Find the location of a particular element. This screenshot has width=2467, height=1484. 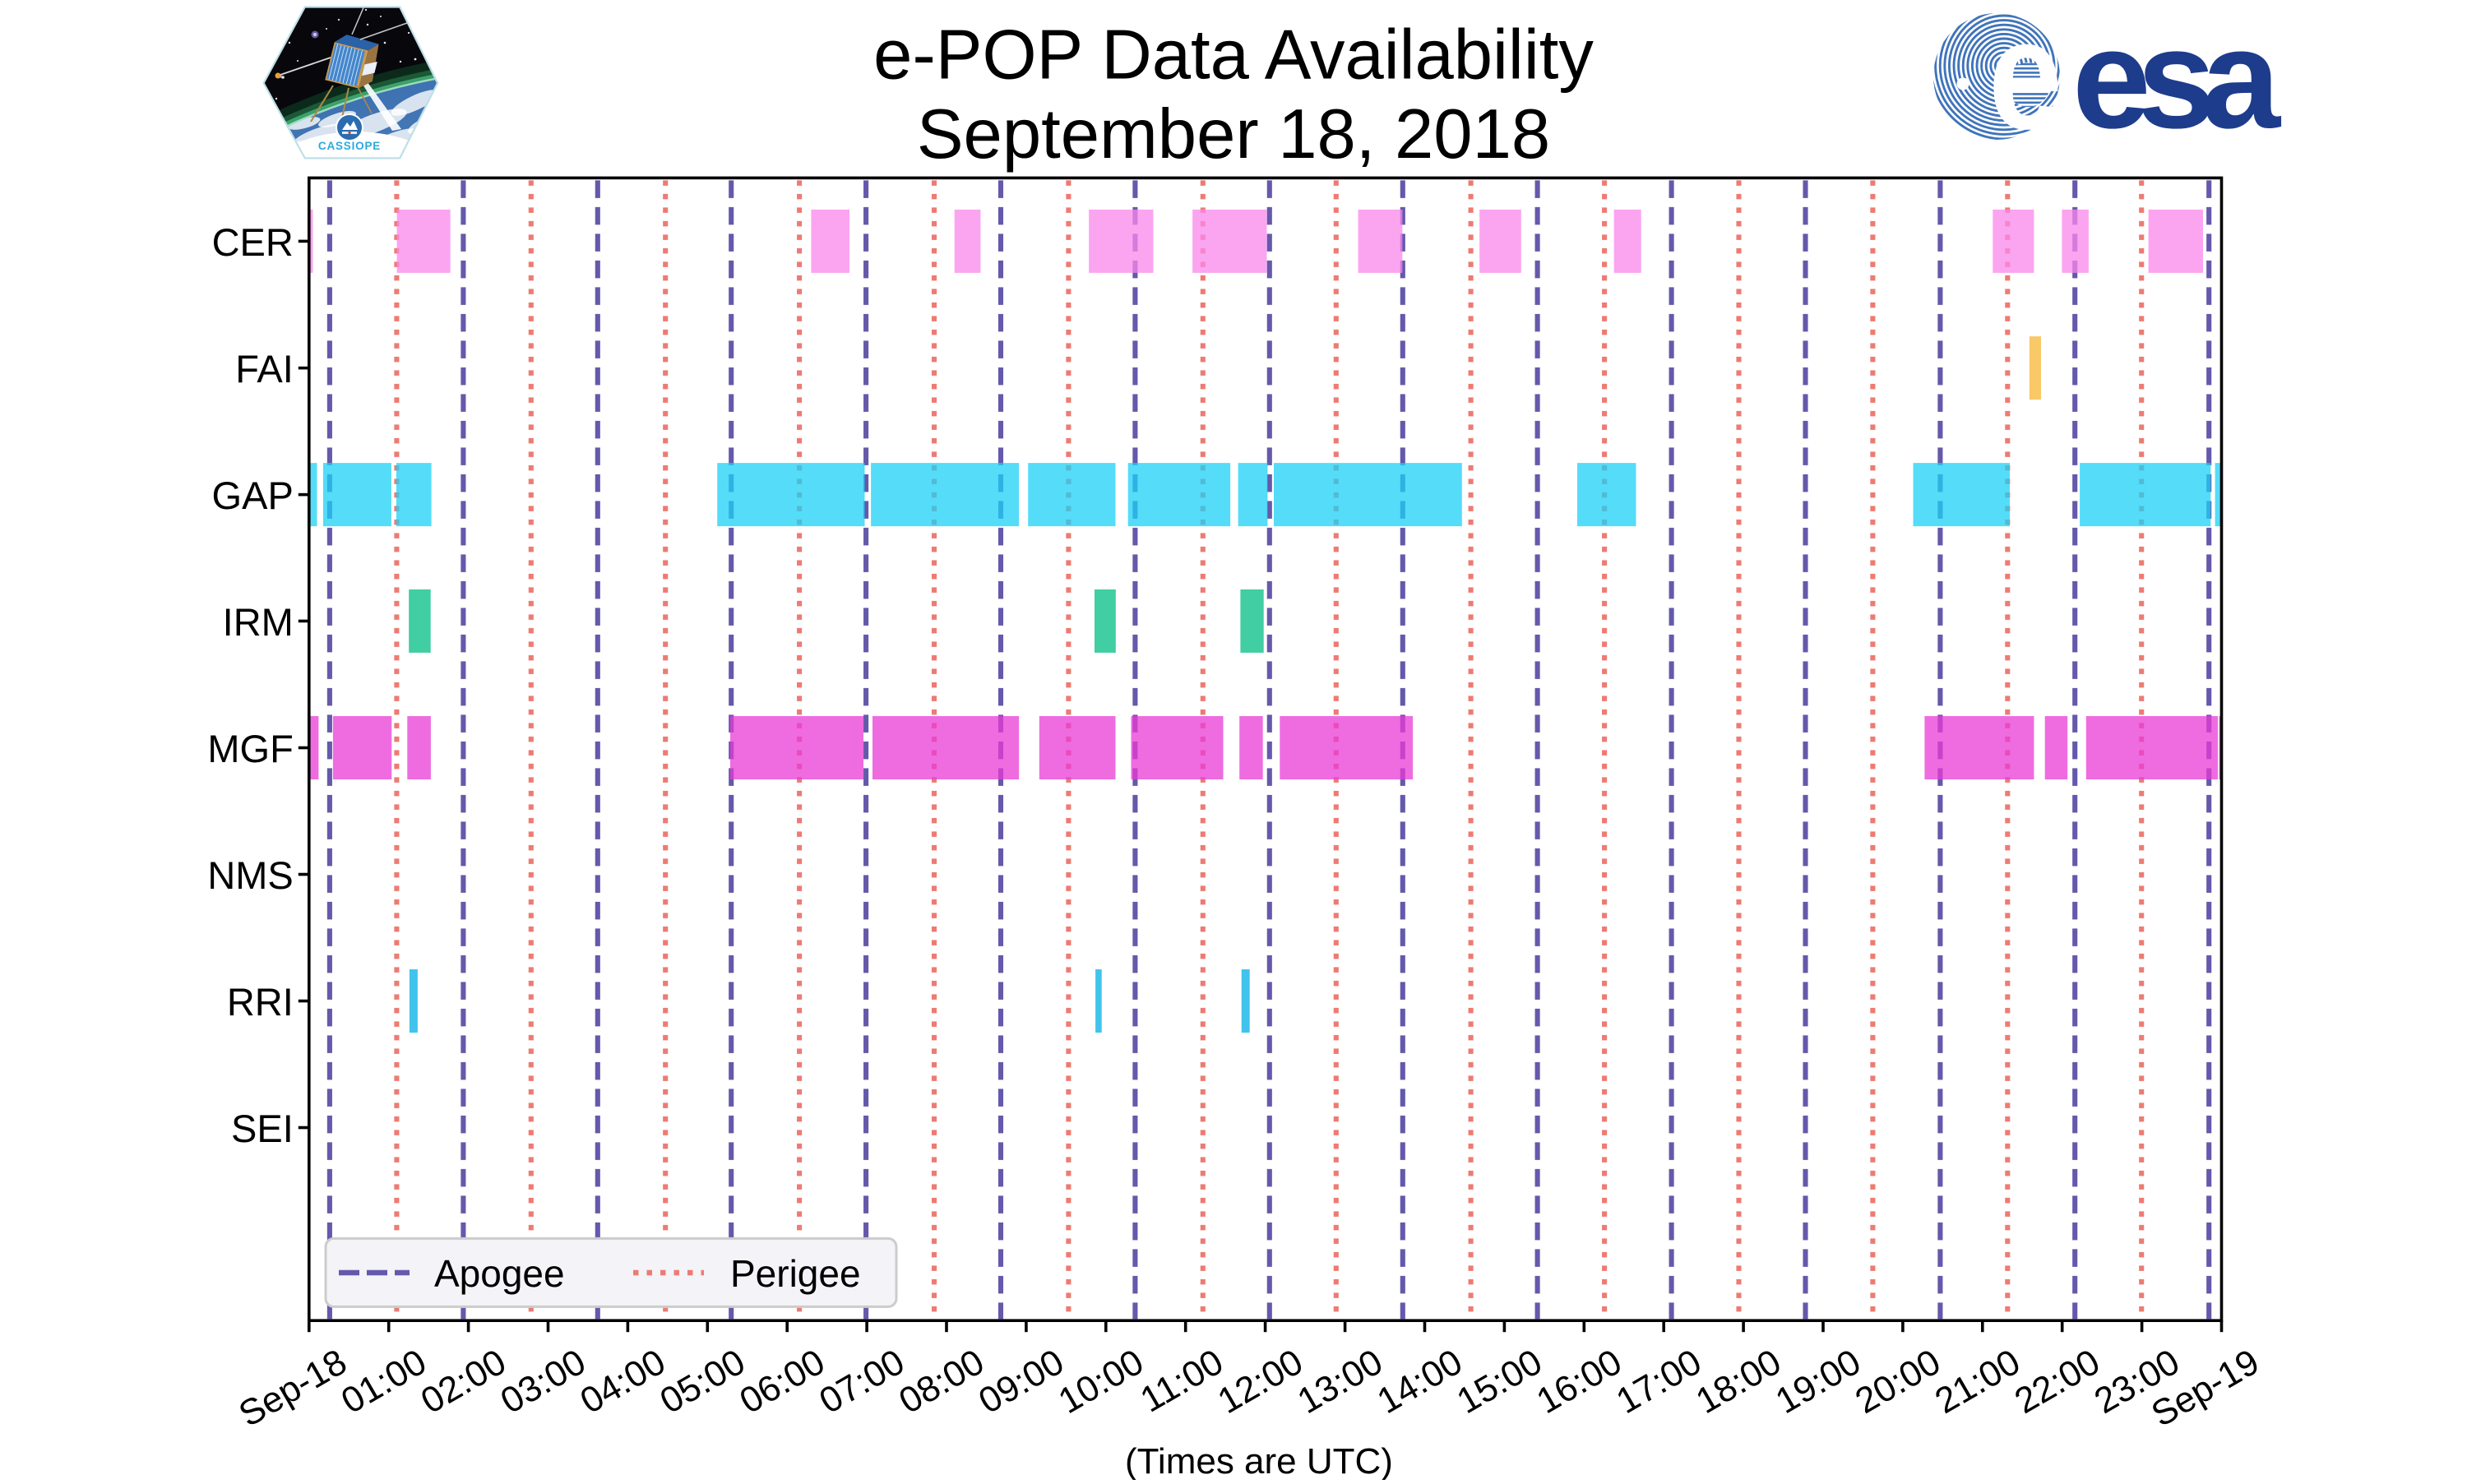

svg-text: Apogee is located at coordinates (499, 1274).